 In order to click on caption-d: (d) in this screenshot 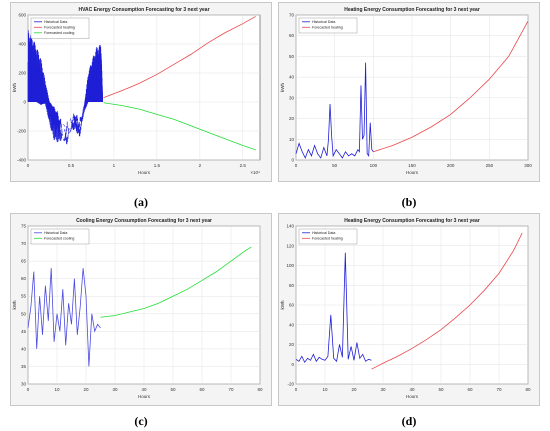, I will do `click(409, 421)`.